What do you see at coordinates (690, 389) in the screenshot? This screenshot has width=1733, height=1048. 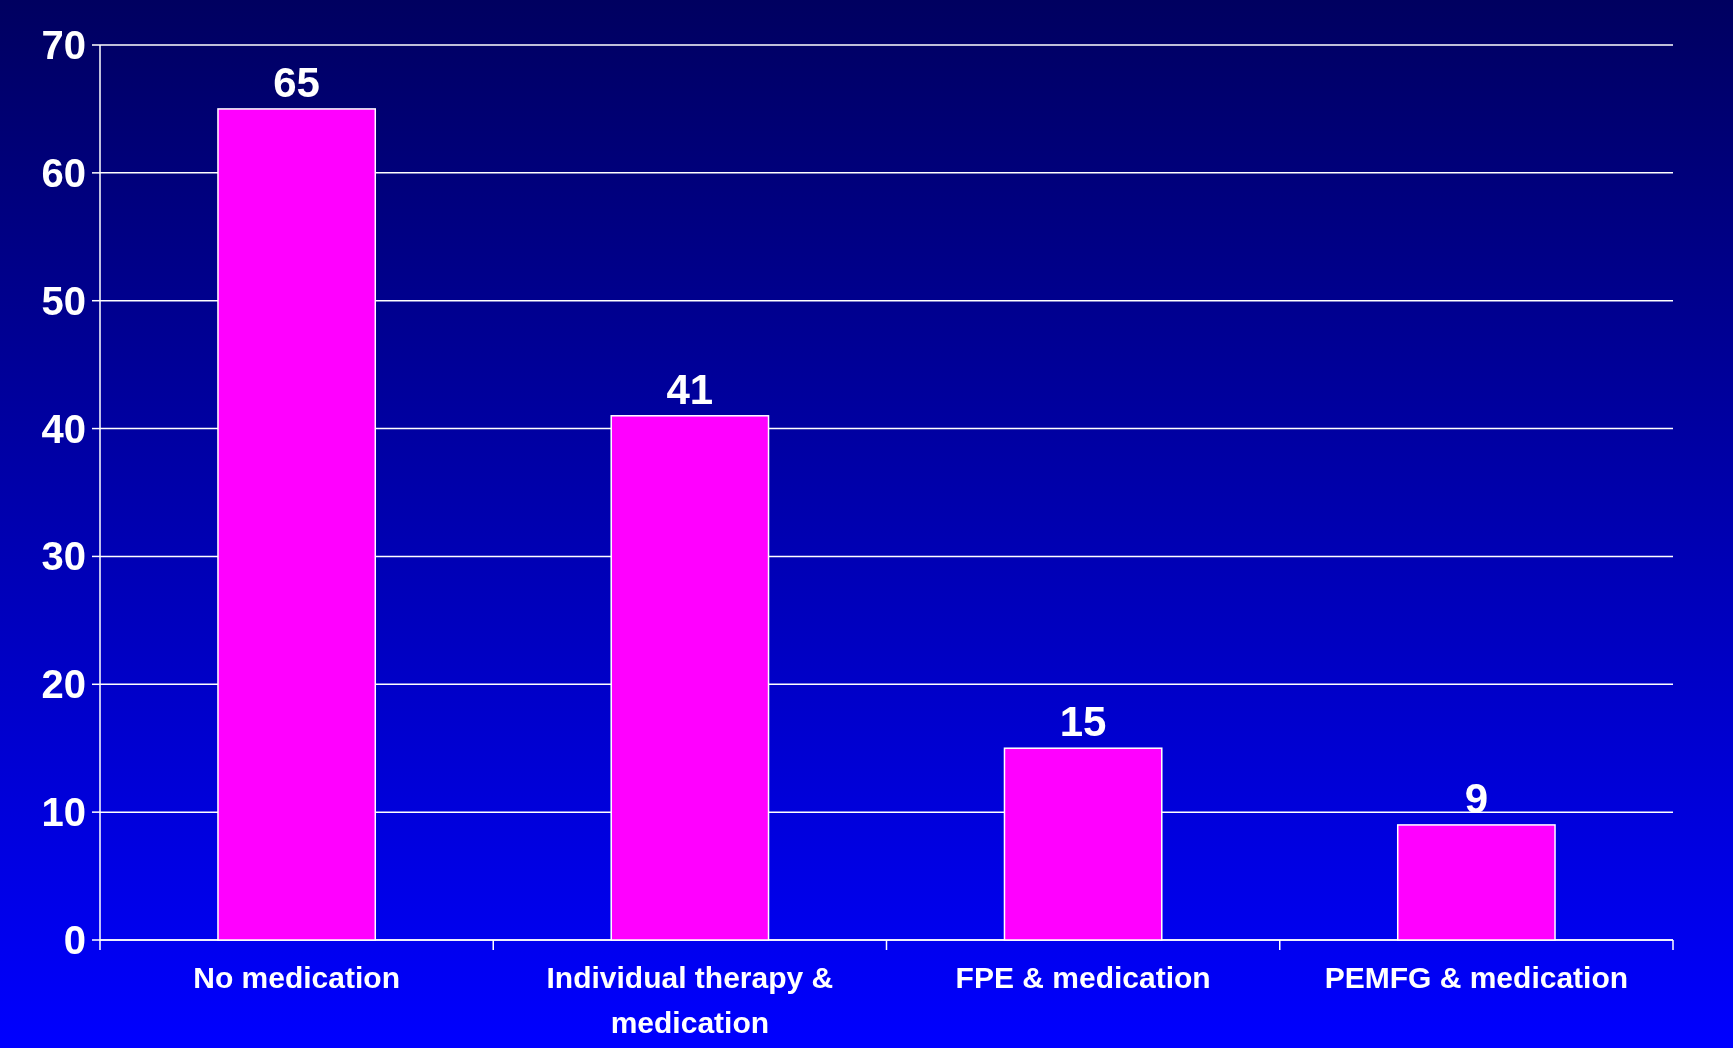 I see `data-label: 41` at bounding box center [690, 389].